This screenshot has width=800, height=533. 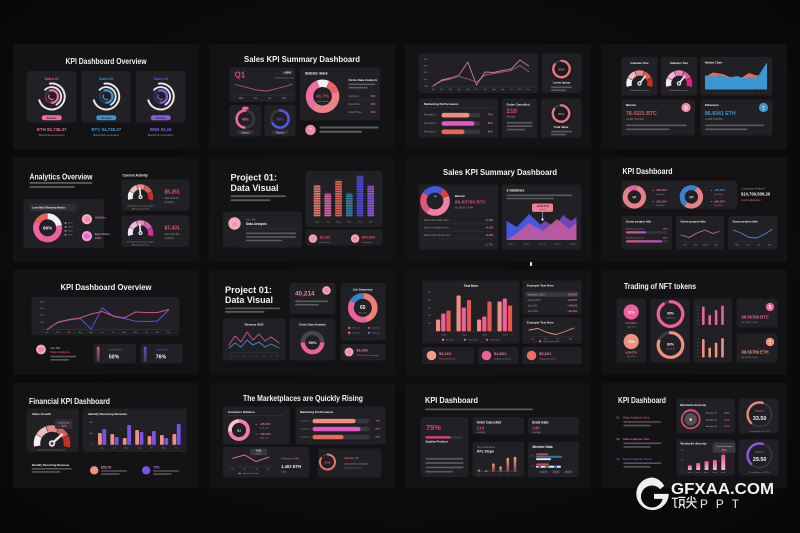 What do you see at coordinates (568, 472) in the screenshot?
I see `svg-text: Data 03` at bounding box center [568, 472].